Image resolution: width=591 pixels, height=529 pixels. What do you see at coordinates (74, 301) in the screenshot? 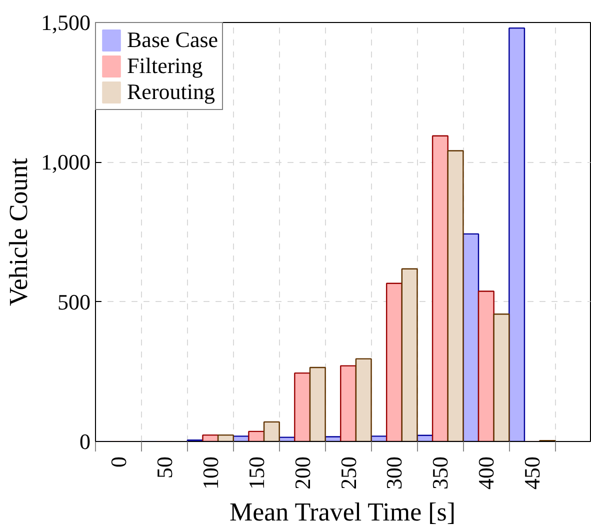
I see `y-tick-label: 500` at bounding box center [74, 301].